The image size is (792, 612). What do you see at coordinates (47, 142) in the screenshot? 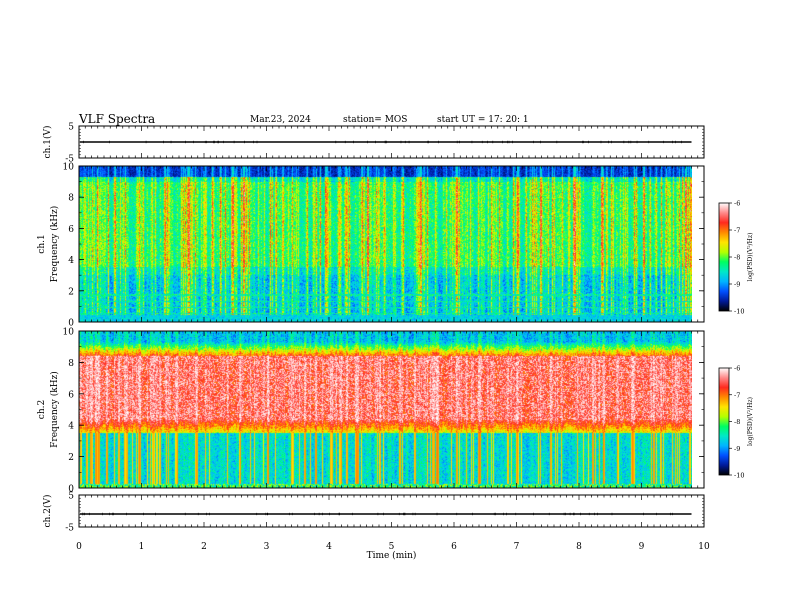
I see `y-axis-label: ch.1(V)` at bounding box center [47, 142].